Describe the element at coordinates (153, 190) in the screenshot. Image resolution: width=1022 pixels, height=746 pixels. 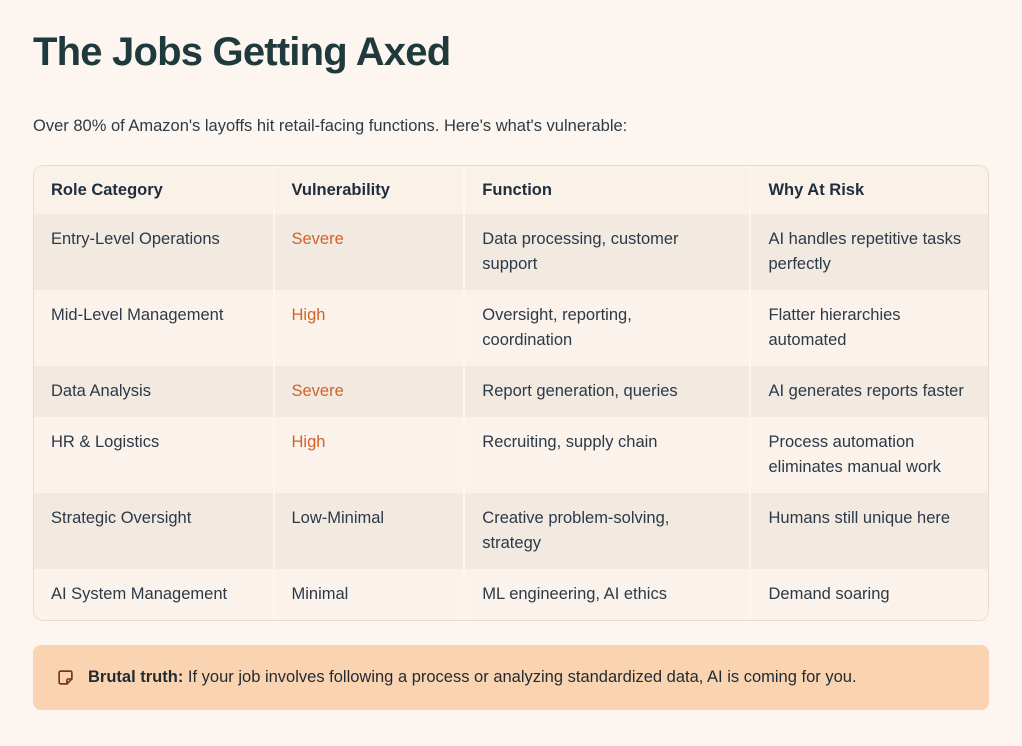
I see `column-header: Role Category` at that location.